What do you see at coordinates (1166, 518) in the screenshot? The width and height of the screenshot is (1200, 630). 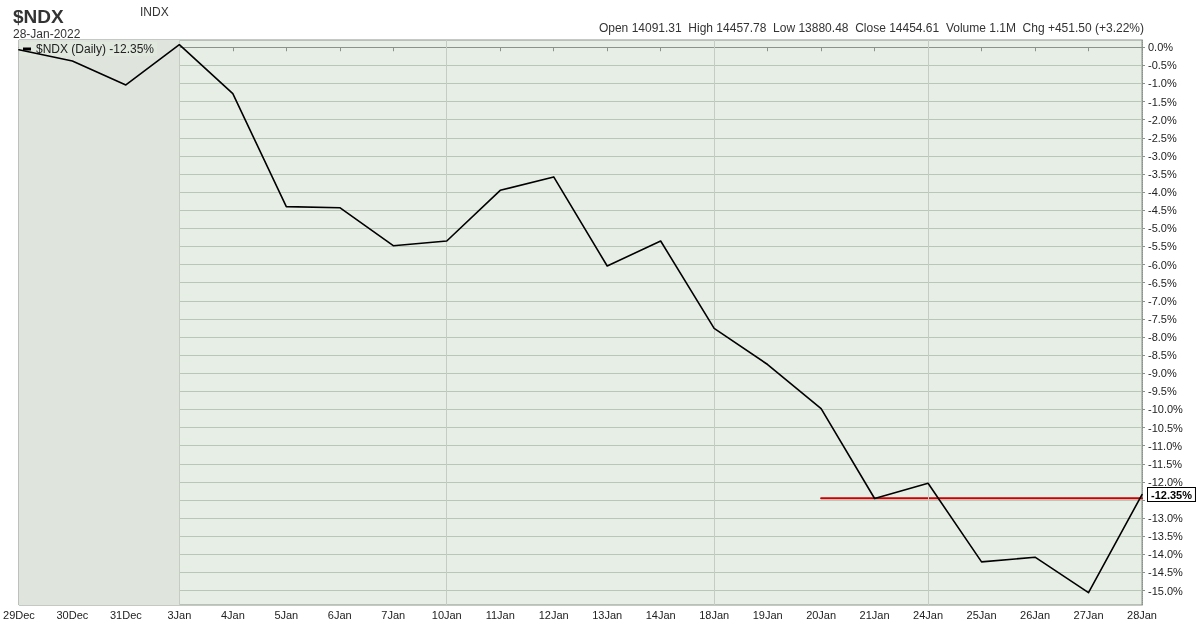 I see `y-tick-label: -13.0%` at bounding box center [1166, 518].